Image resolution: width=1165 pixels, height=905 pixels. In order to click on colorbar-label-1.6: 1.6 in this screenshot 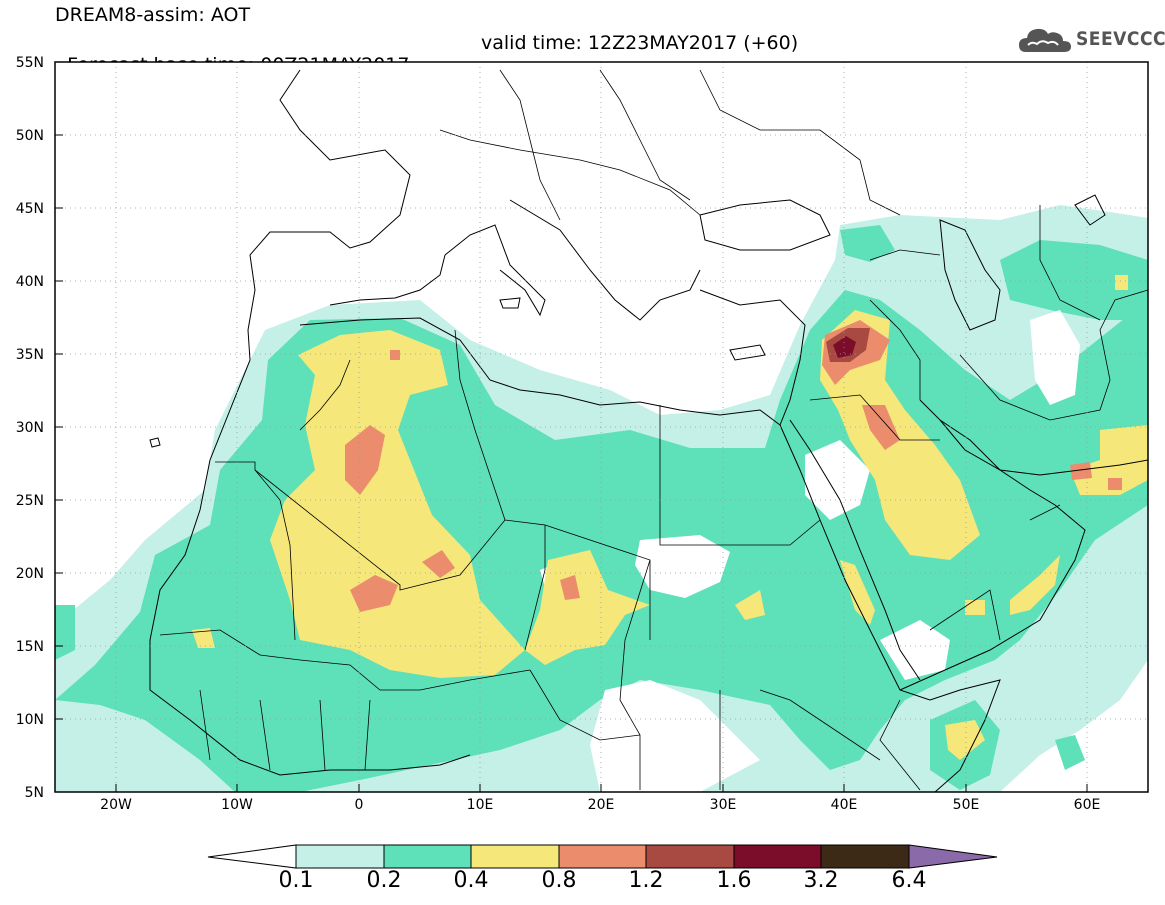, I will do `click(734, 880)`.